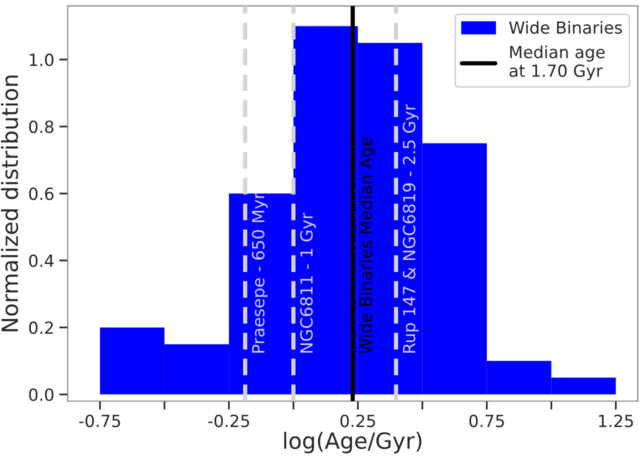 The height and width of the screenshot is (460, 639). I want to click on y-tick-label: 0.4, so click(41, 261).